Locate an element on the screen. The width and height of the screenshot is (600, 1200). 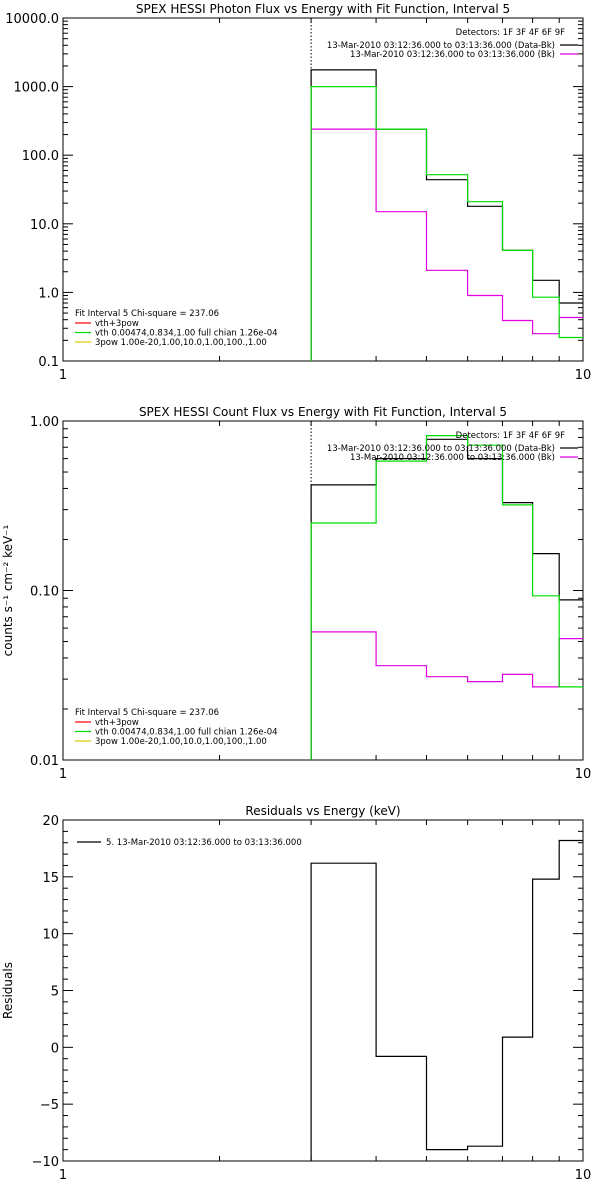
y-tick-label: 0.10 is located at coordinates (44, 592).